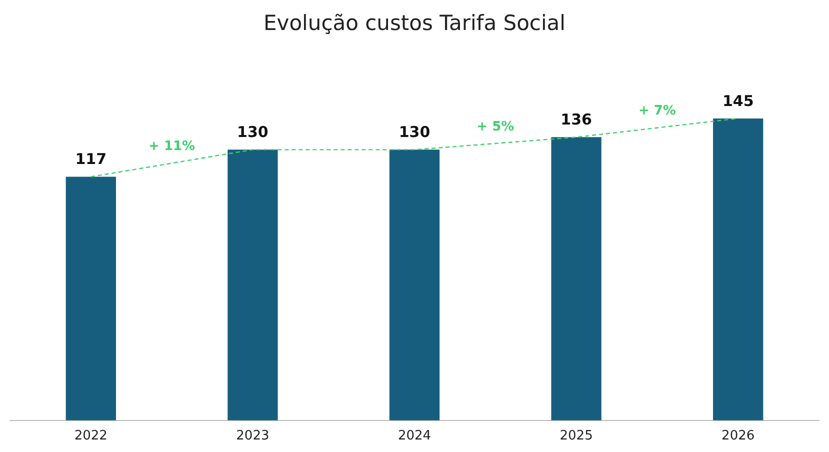 This screenshot has height=452, width=829. I want to click on data-label: 136, so click(576, 119).